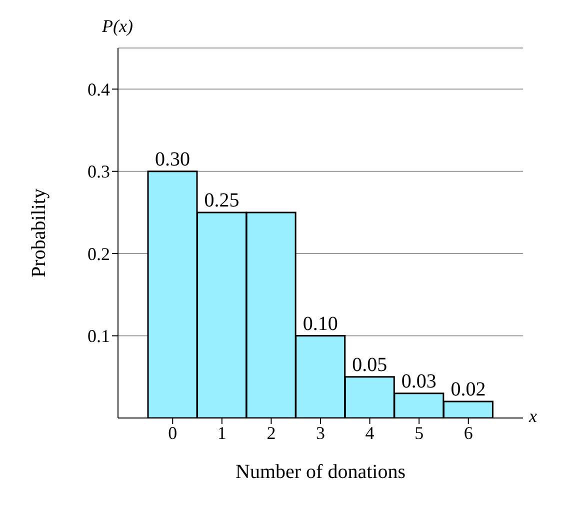 Image resolution: width=571 pixels, height=510 pixels. I want to click on data-label: 0.03, so click(418, 381).